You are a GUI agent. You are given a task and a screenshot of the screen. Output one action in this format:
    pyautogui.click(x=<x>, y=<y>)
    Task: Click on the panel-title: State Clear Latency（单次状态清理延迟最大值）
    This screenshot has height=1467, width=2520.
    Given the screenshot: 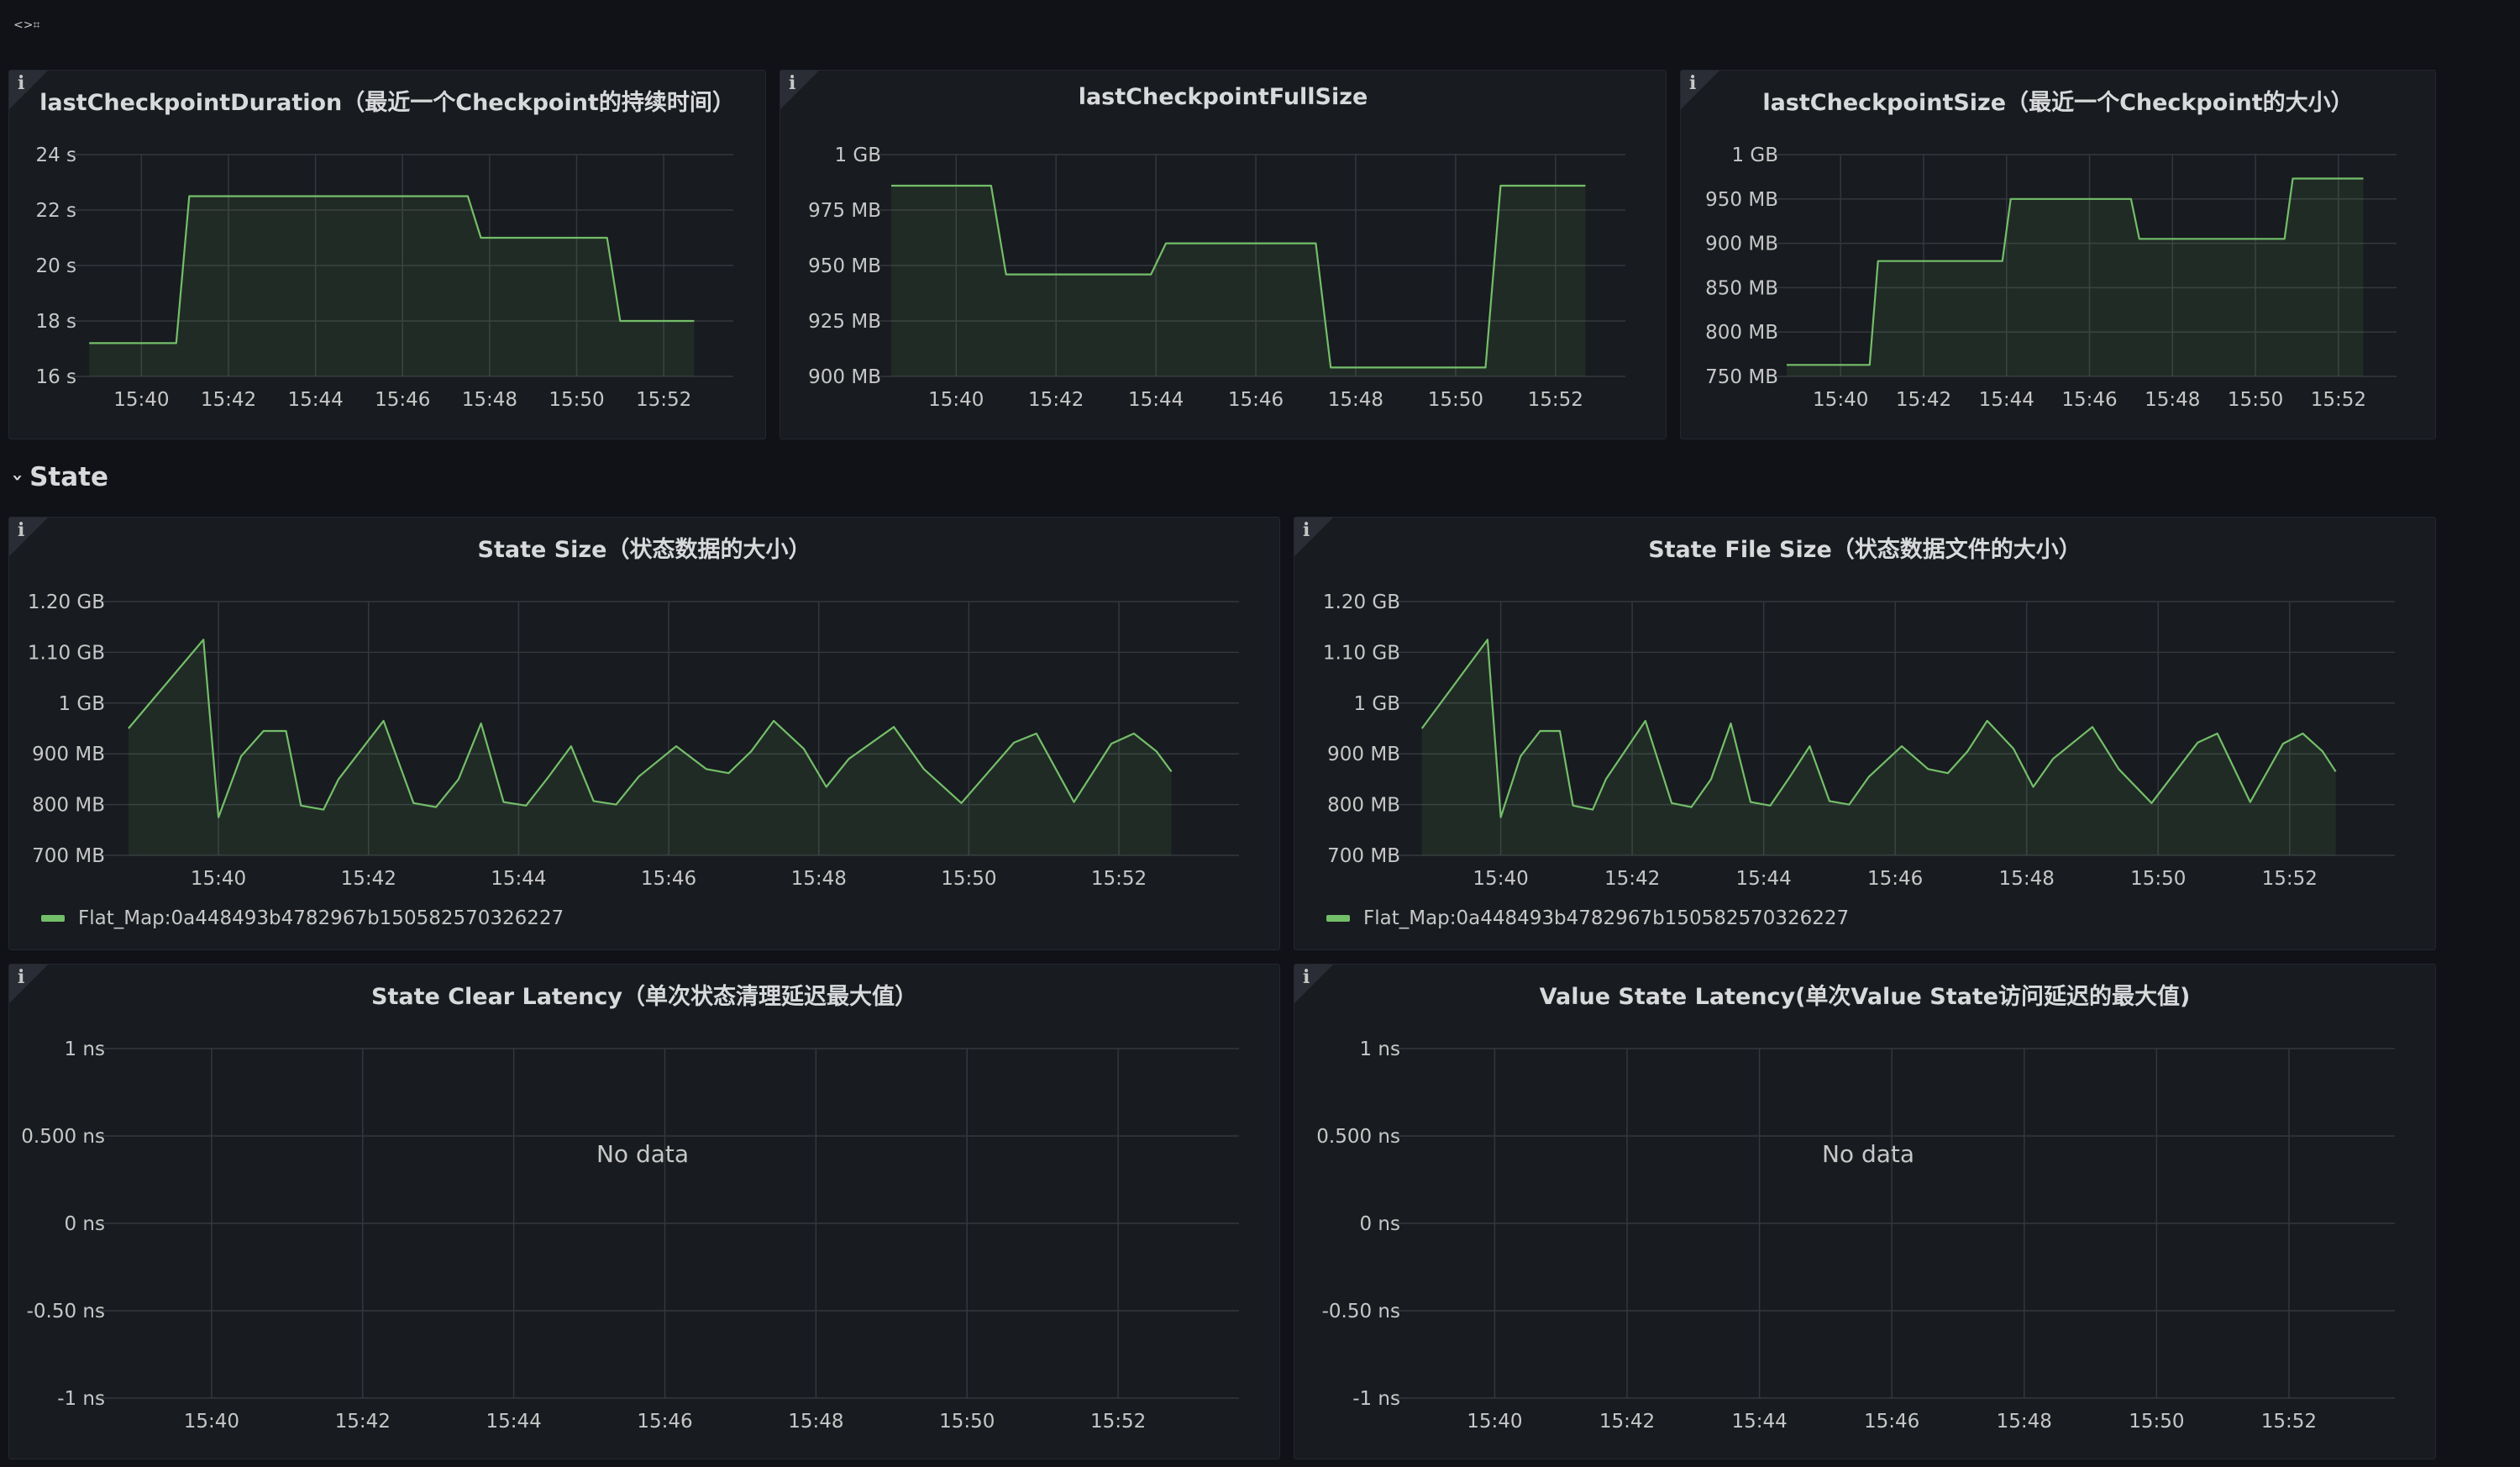 What is the action you would take?
    pyautogui.click(x=644, y=997)
    